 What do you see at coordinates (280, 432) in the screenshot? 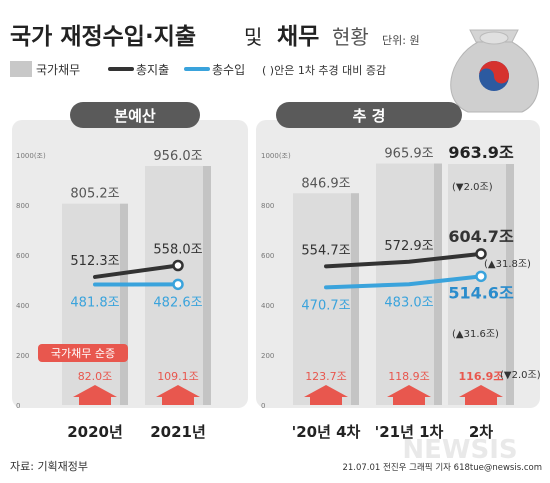
I see `category-labels: 2020년 2021년 '20년 4차 '21년 1차 2차` at bounding box center [280, 432].